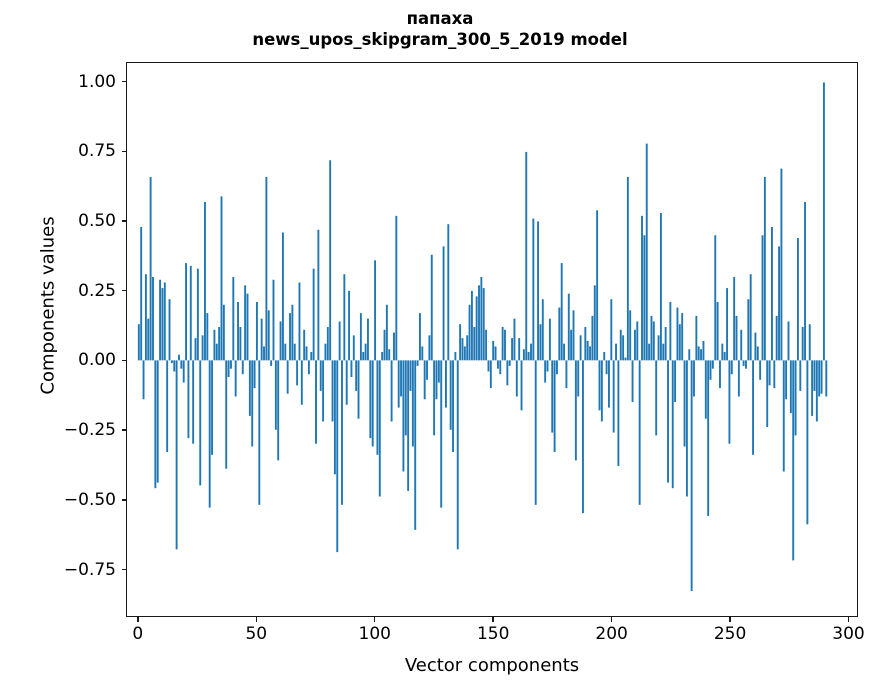  Describe the element at coordinates (138, 634) in the screenshot. I see `x-tick-label: 0` at that location.